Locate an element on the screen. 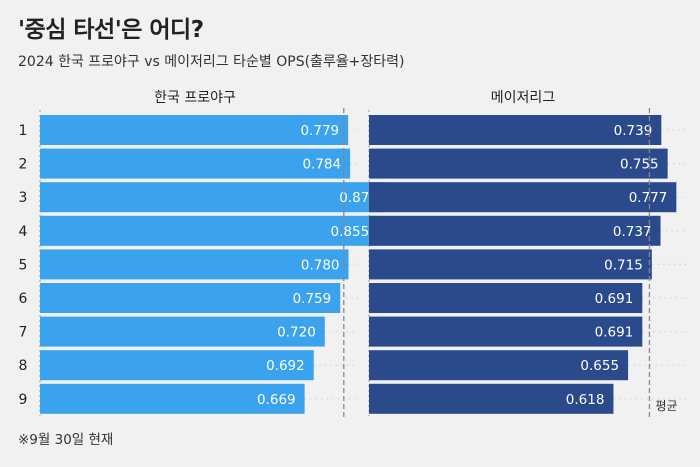 This screenshot has width=700, height=467. chart-title: '중심 타선'은 어디? is located at coordinates (111, 30).